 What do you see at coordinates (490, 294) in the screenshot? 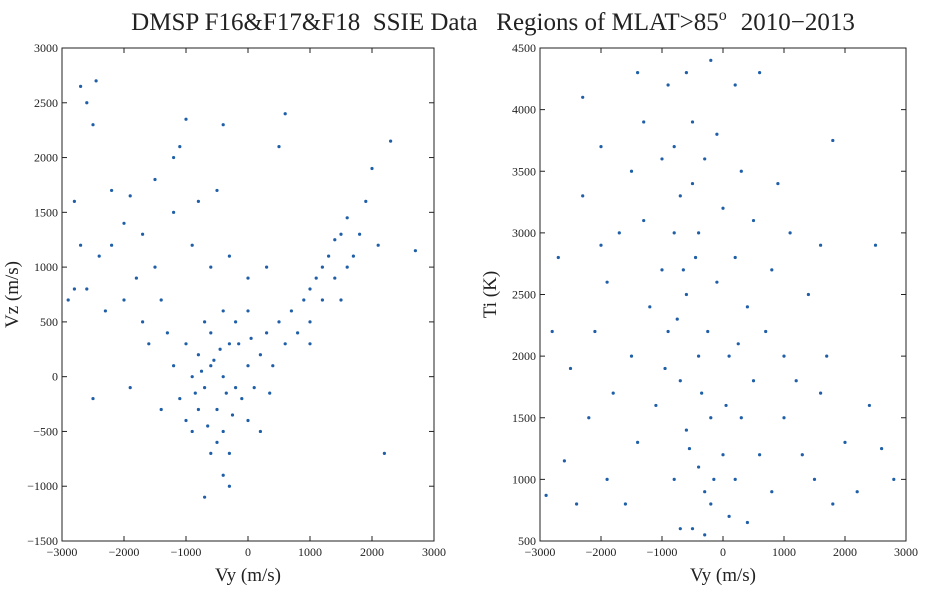
I see `y-axis-label: Ti (K)` at bounding box center [490, 294].